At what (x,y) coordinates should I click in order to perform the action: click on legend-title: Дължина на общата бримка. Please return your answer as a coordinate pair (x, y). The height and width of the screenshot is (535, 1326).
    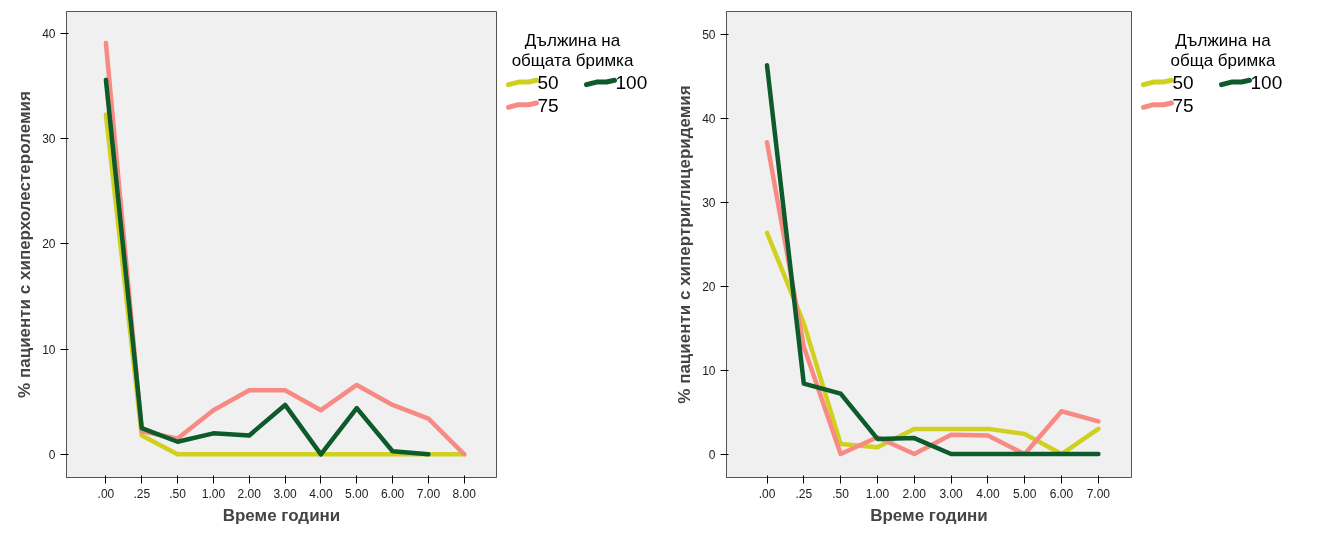
    Looking at the image, I should click on (572, 50).